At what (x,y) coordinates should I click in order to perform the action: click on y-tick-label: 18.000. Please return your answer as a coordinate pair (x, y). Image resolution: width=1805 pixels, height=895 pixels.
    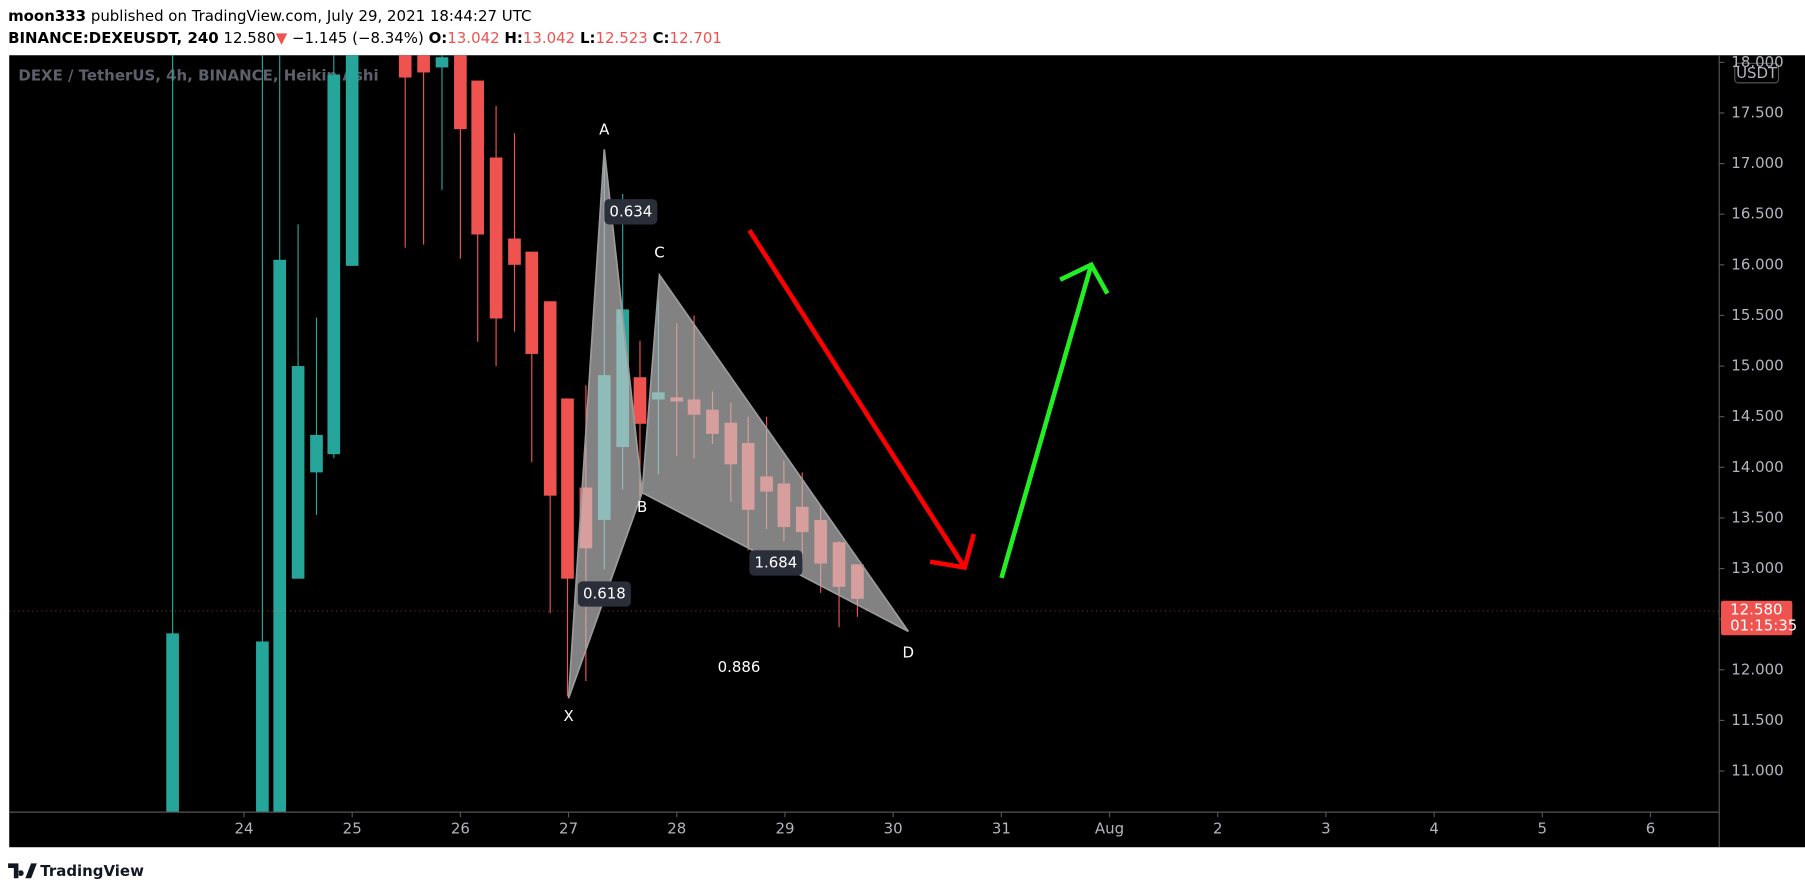
    Looking at the image, I should click on (1757, 62).